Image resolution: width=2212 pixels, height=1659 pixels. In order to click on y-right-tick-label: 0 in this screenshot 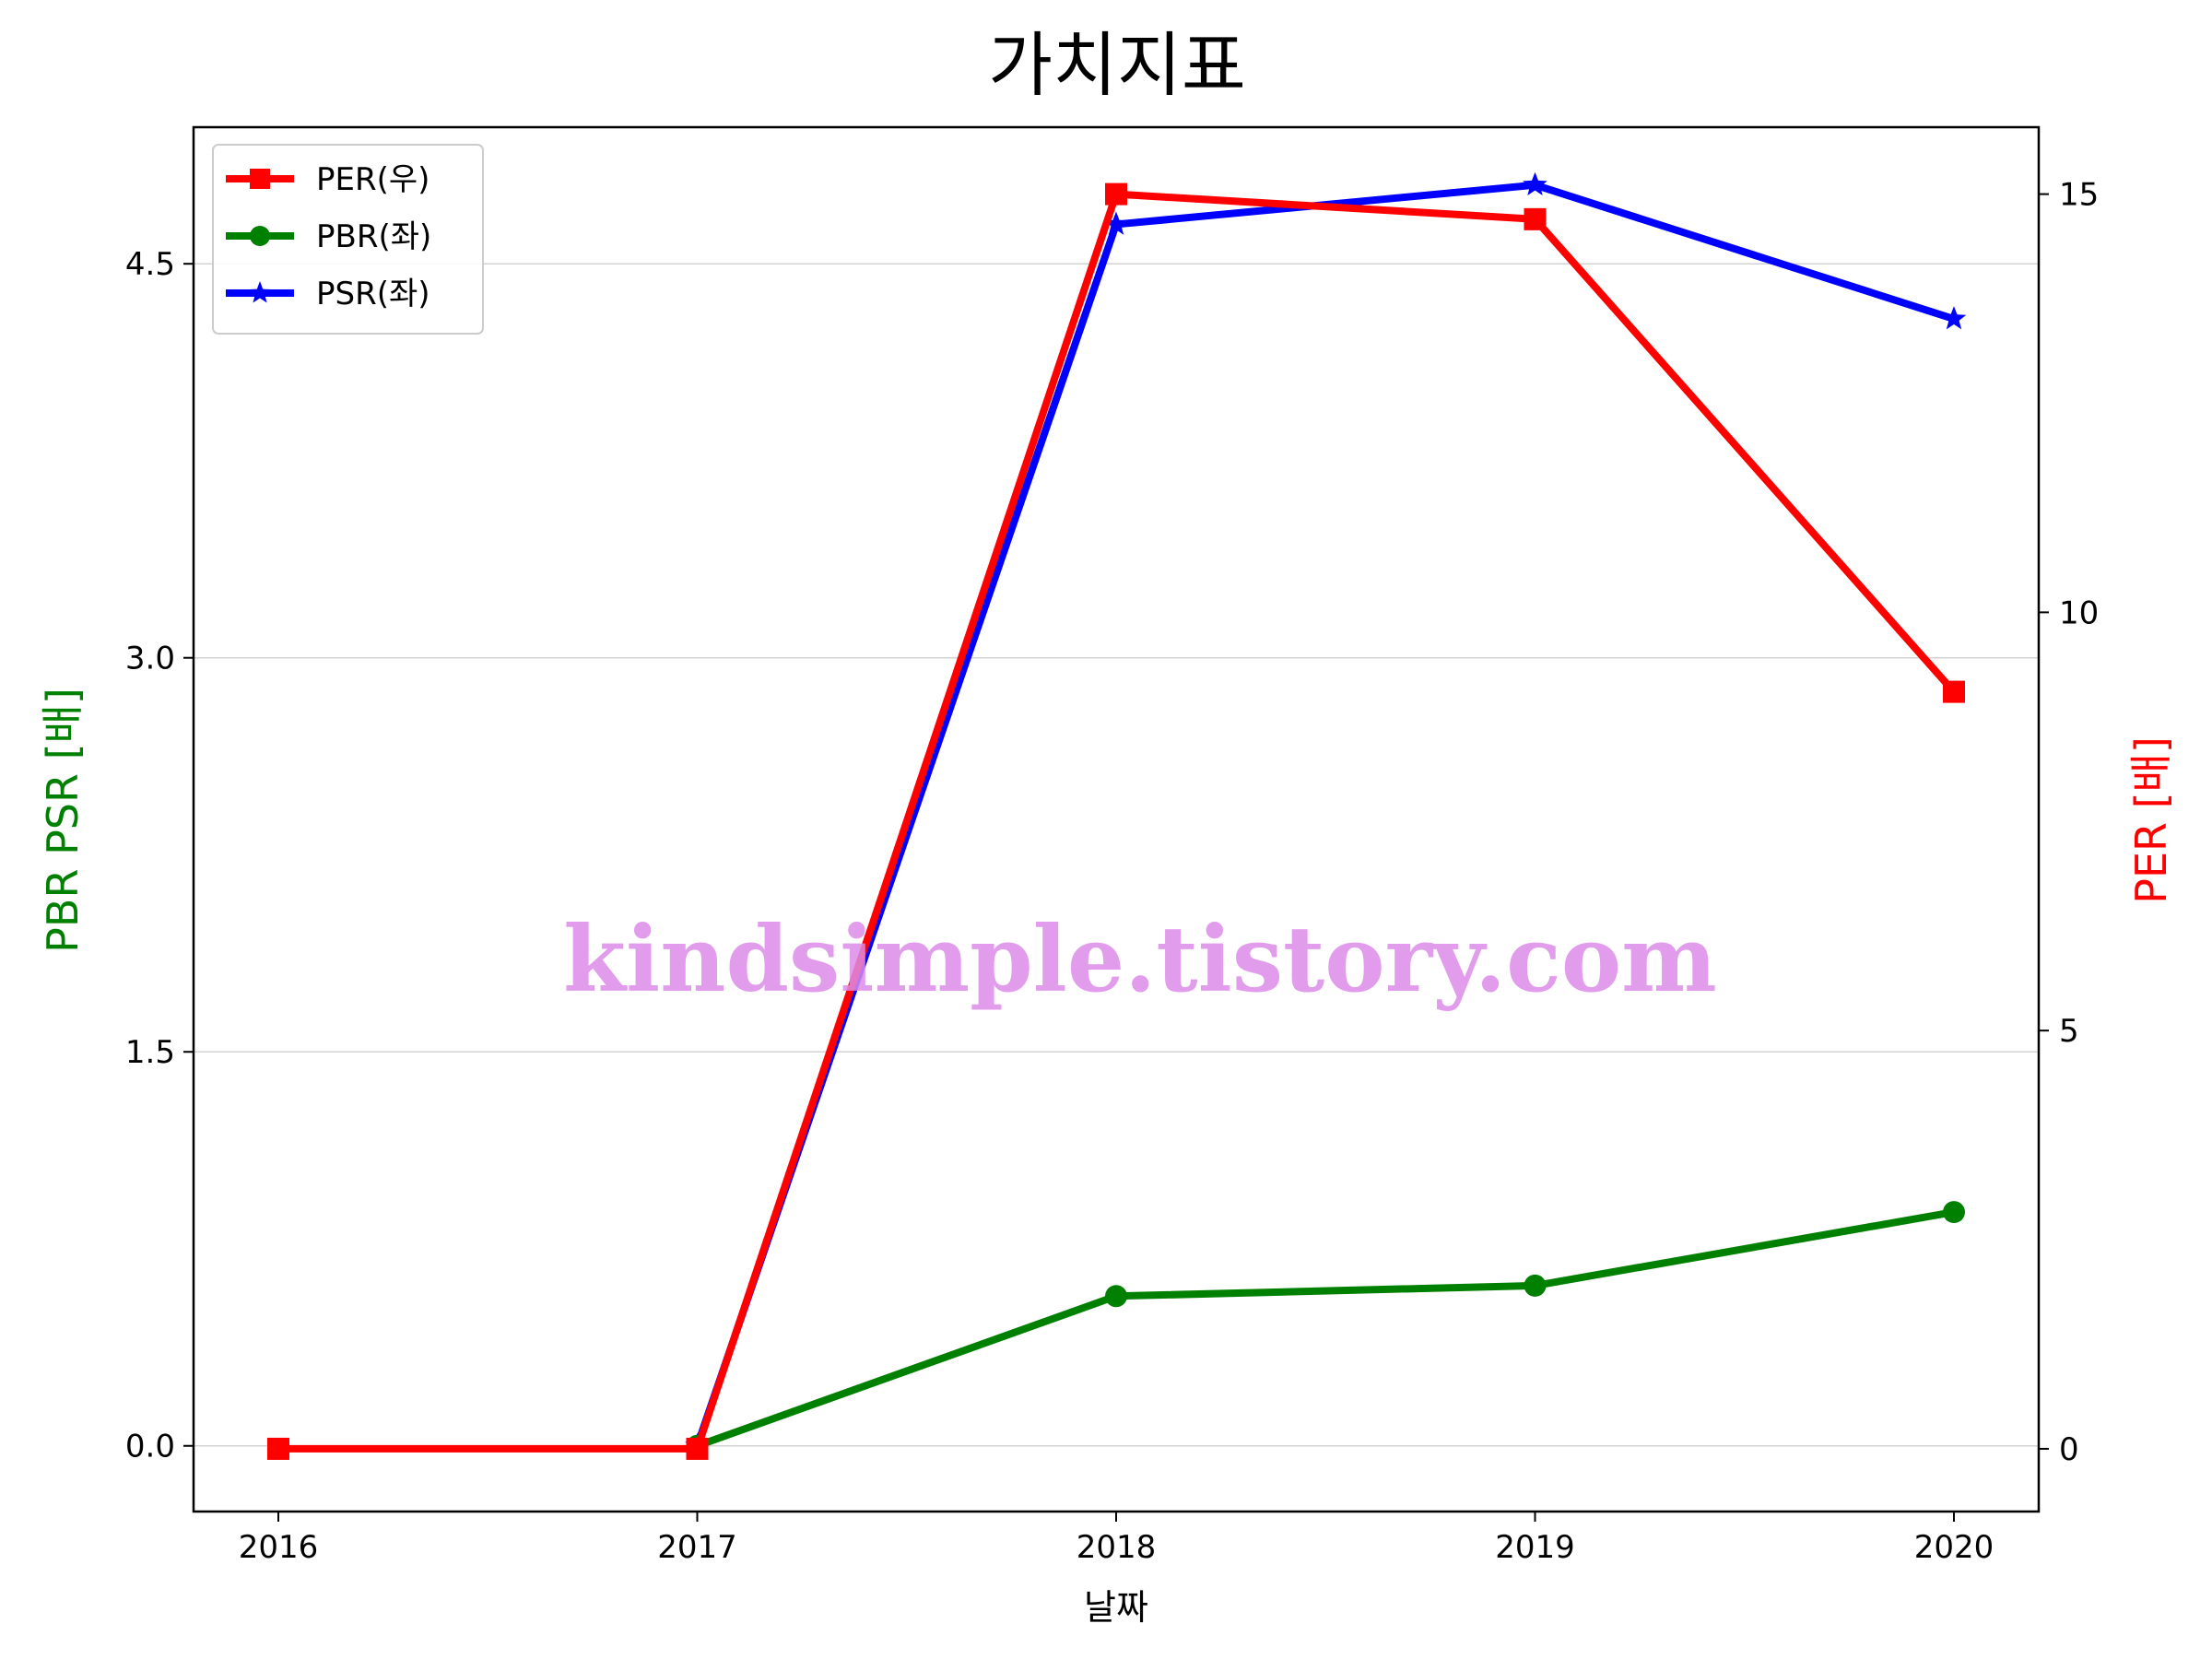, I will do `click(2069, 1449)`.